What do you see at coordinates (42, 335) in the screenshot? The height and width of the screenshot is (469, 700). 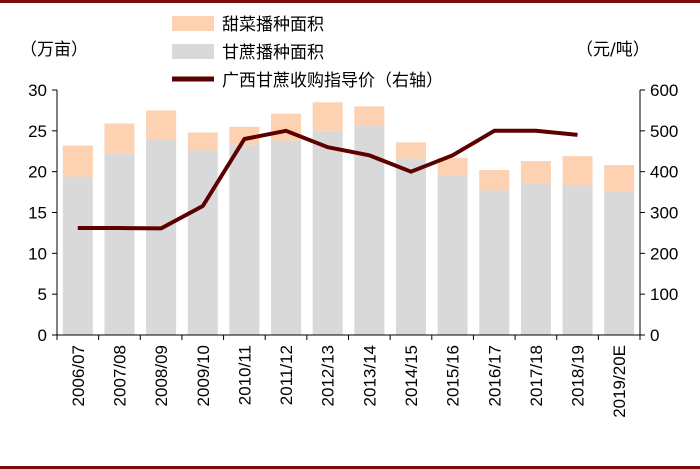 I see `left-tick-label-0: 0` at bounding box center [42, 335].